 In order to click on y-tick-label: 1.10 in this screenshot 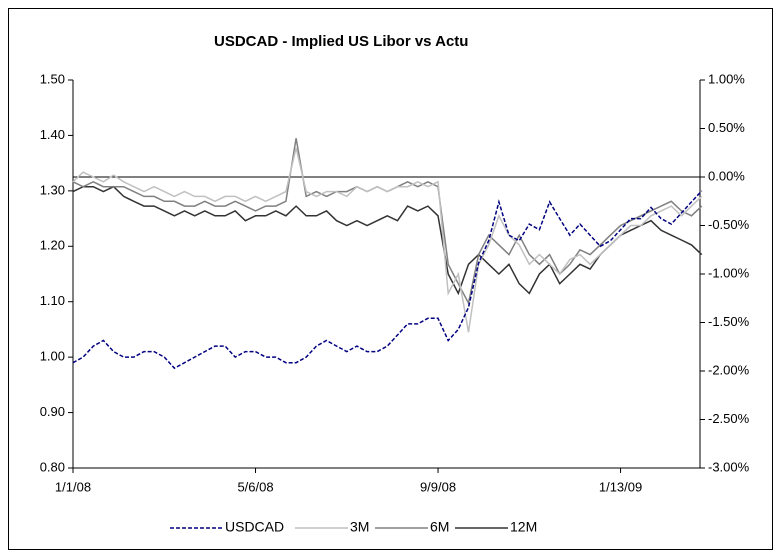, I will do `click(52, 300)`.